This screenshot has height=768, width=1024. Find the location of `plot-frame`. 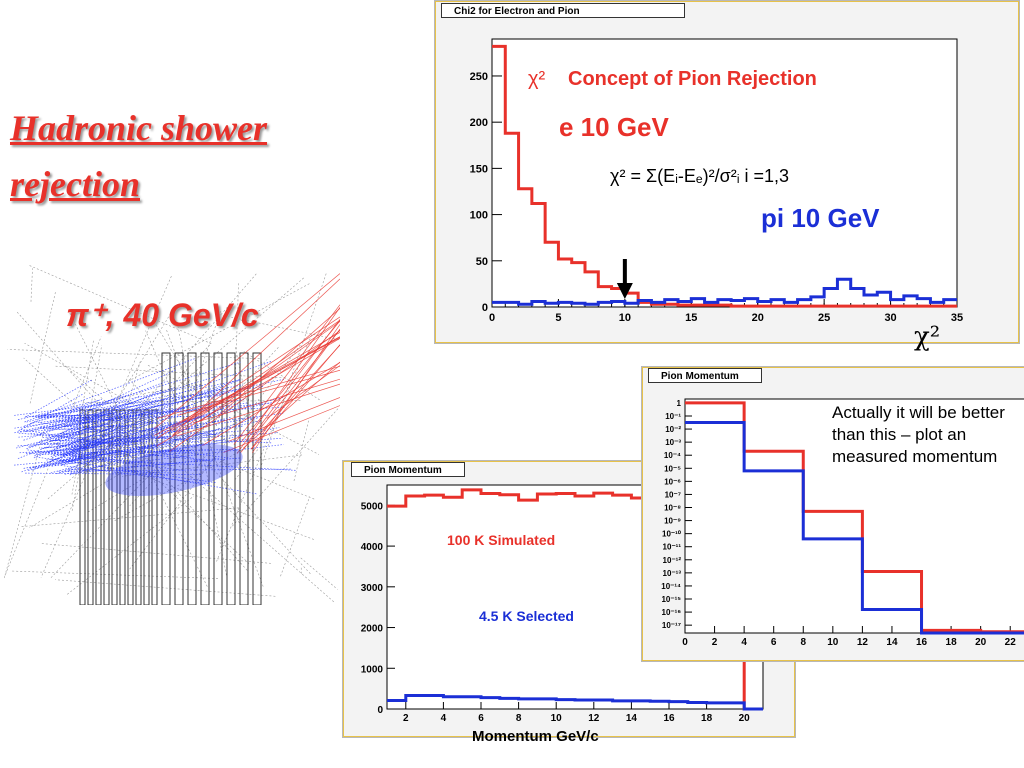

plot-frame is located at coordinates (854, 516).